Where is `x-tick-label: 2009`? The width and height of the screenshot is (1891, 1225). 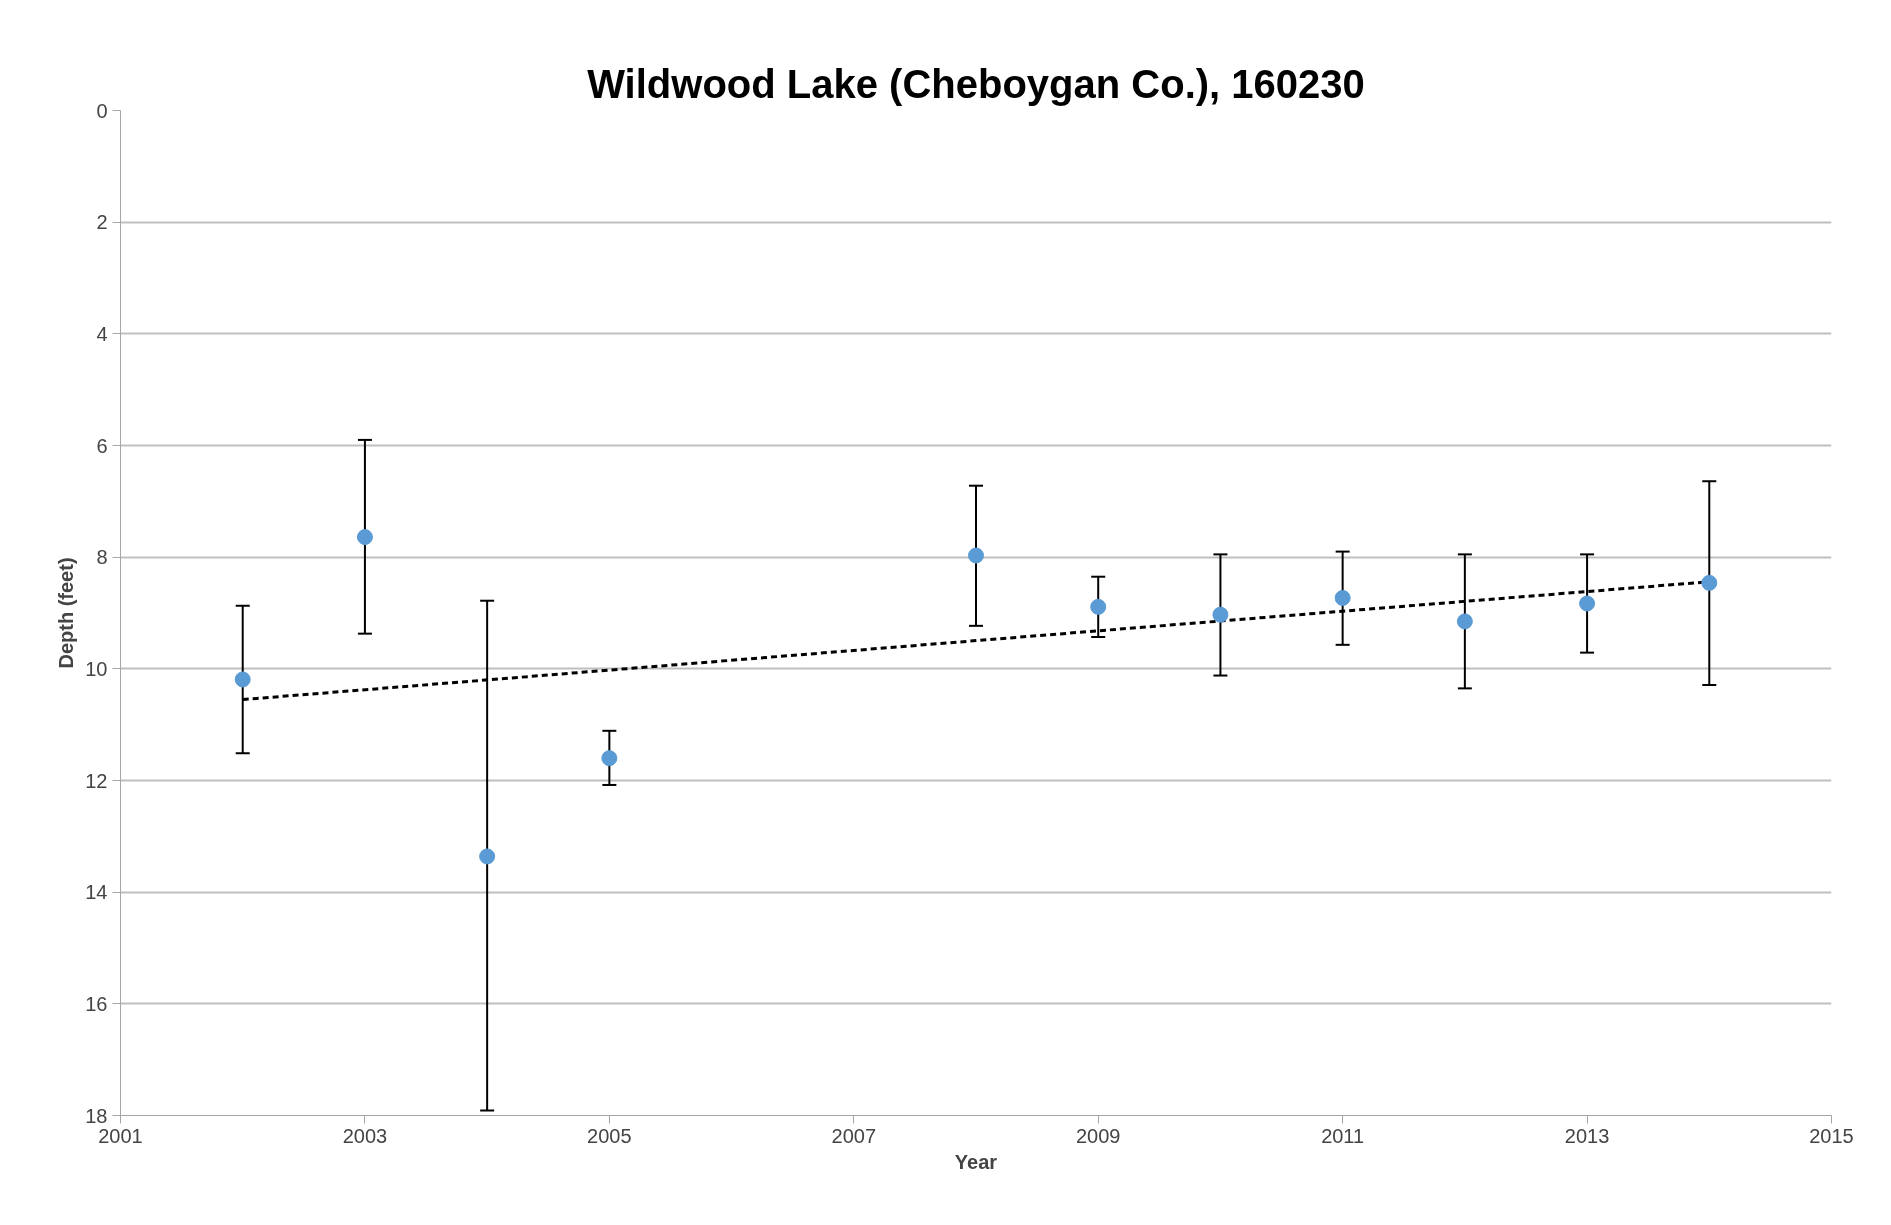
x-tick-label: 2009 is located at coordinates (1098, 1135).